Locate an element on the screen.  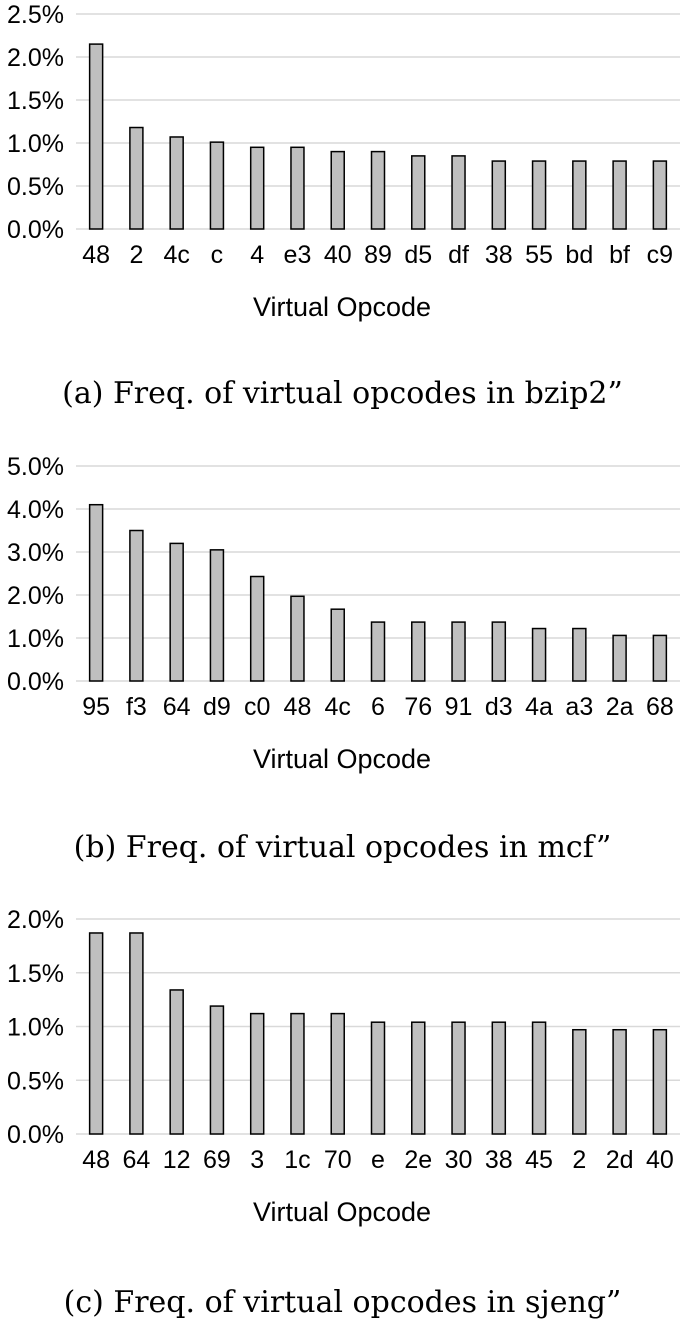
x-tick-label: 2e is located at coordinates (418, 1160).